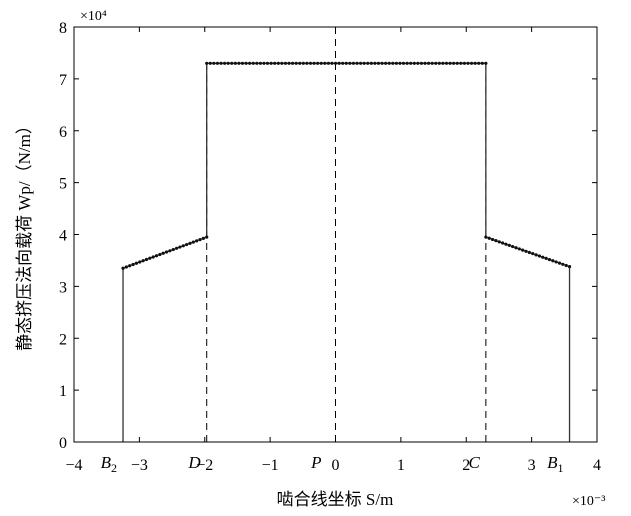 The image size is (631, 516). What do you see at coordinates (63, 339) in the screenshot?
I see `y-tick-label-2: 2` at bounding box center [63, 339].